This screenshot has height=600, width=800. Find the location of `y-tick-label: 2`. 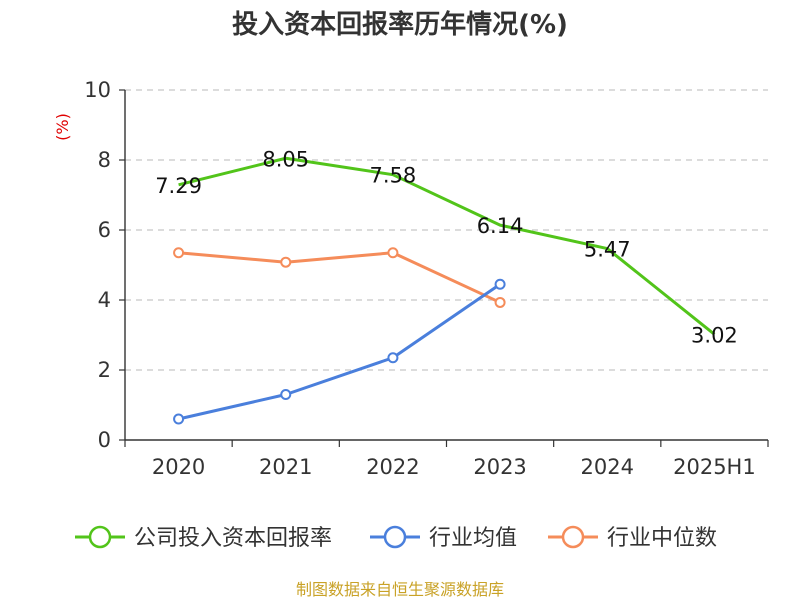

y-tick-label: 2 is located at coordinates (104, 370).